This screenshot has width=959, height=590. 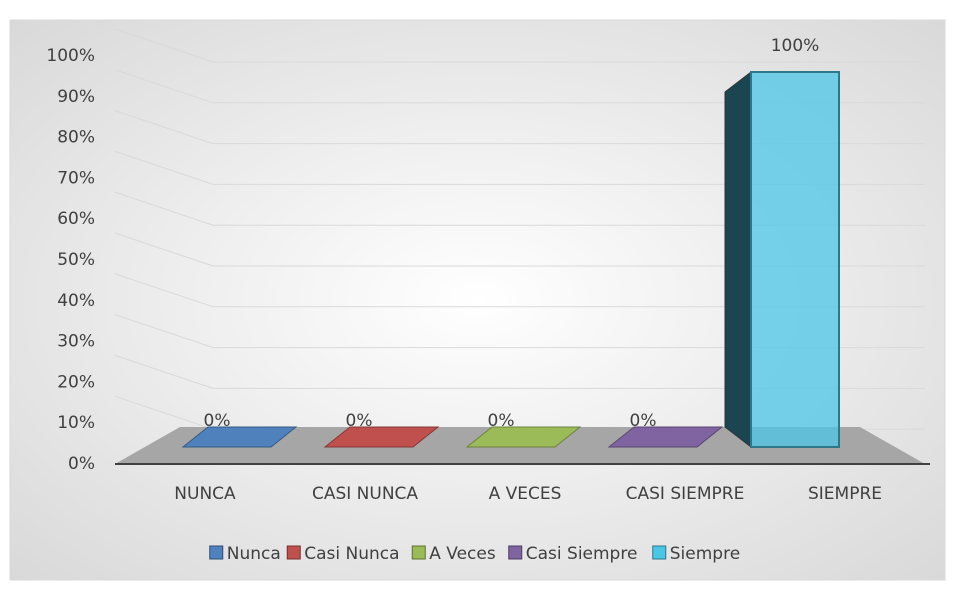 I want to click on x-tick-label: CASI SIEMPRE, so click(x=685, y=494).